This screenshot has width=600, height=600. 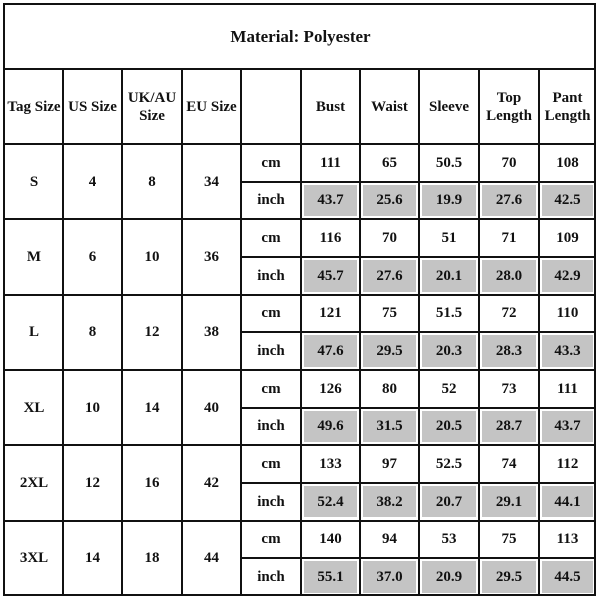 I want to click on size-uk: 12, so click(x=152, y=332).